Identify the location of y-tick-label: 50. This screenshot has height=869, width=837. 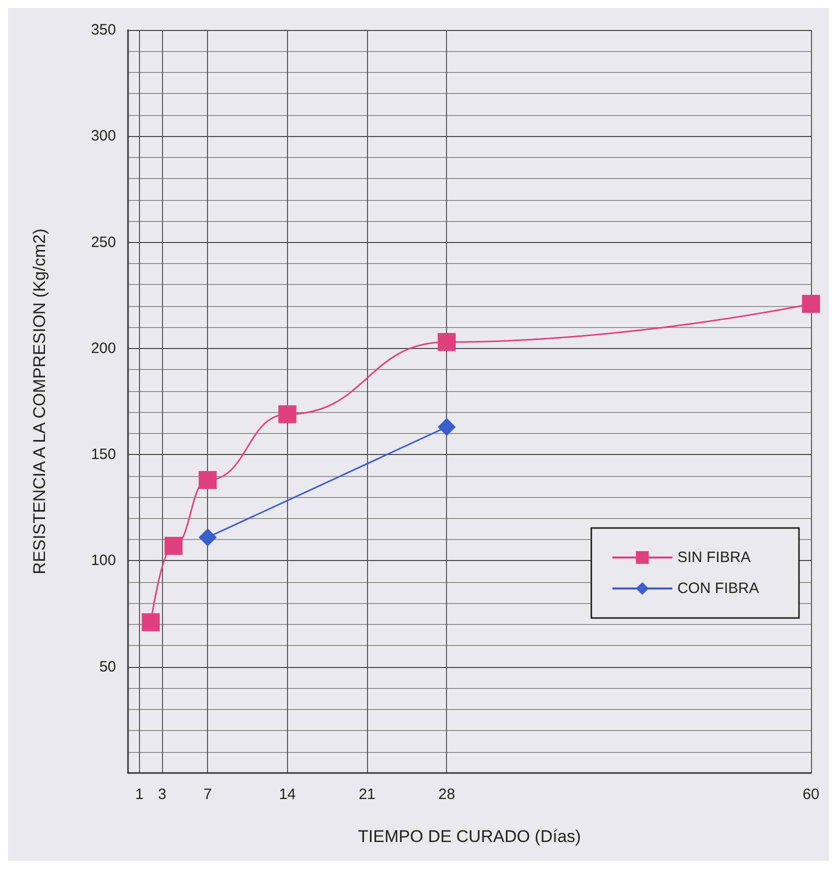
(107, 667).